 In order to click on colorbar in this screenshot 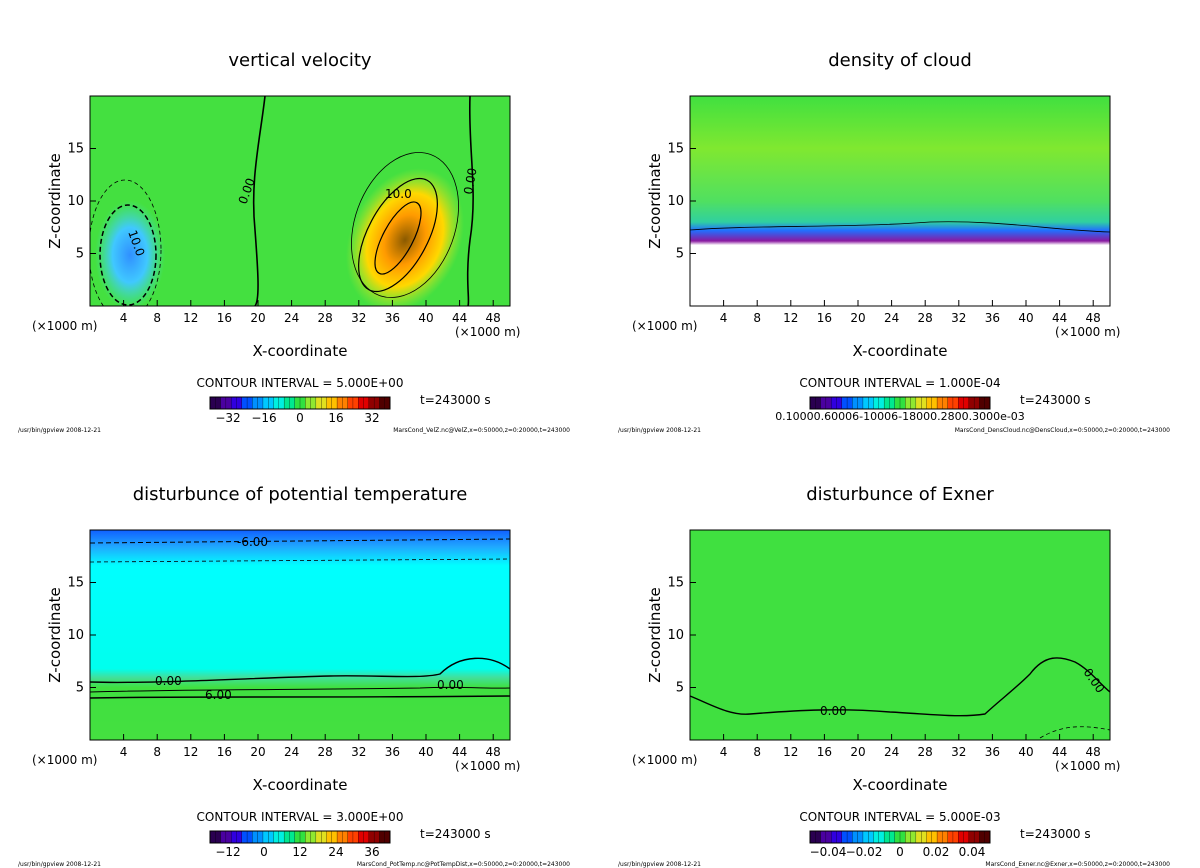, I will do `click(900, 837)`.